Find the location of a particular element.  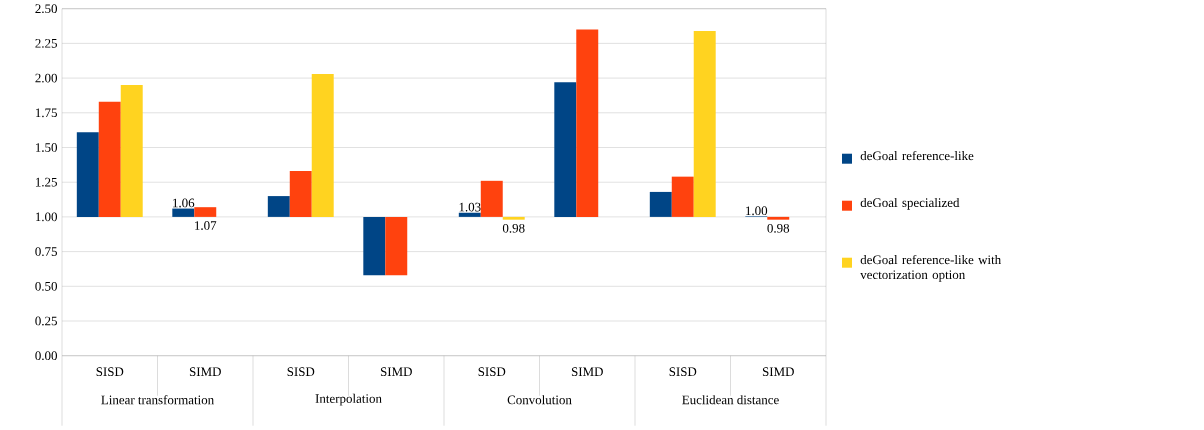

legend-label: deGoal reference-like with vectorization option is located at coordinates (930, 268).